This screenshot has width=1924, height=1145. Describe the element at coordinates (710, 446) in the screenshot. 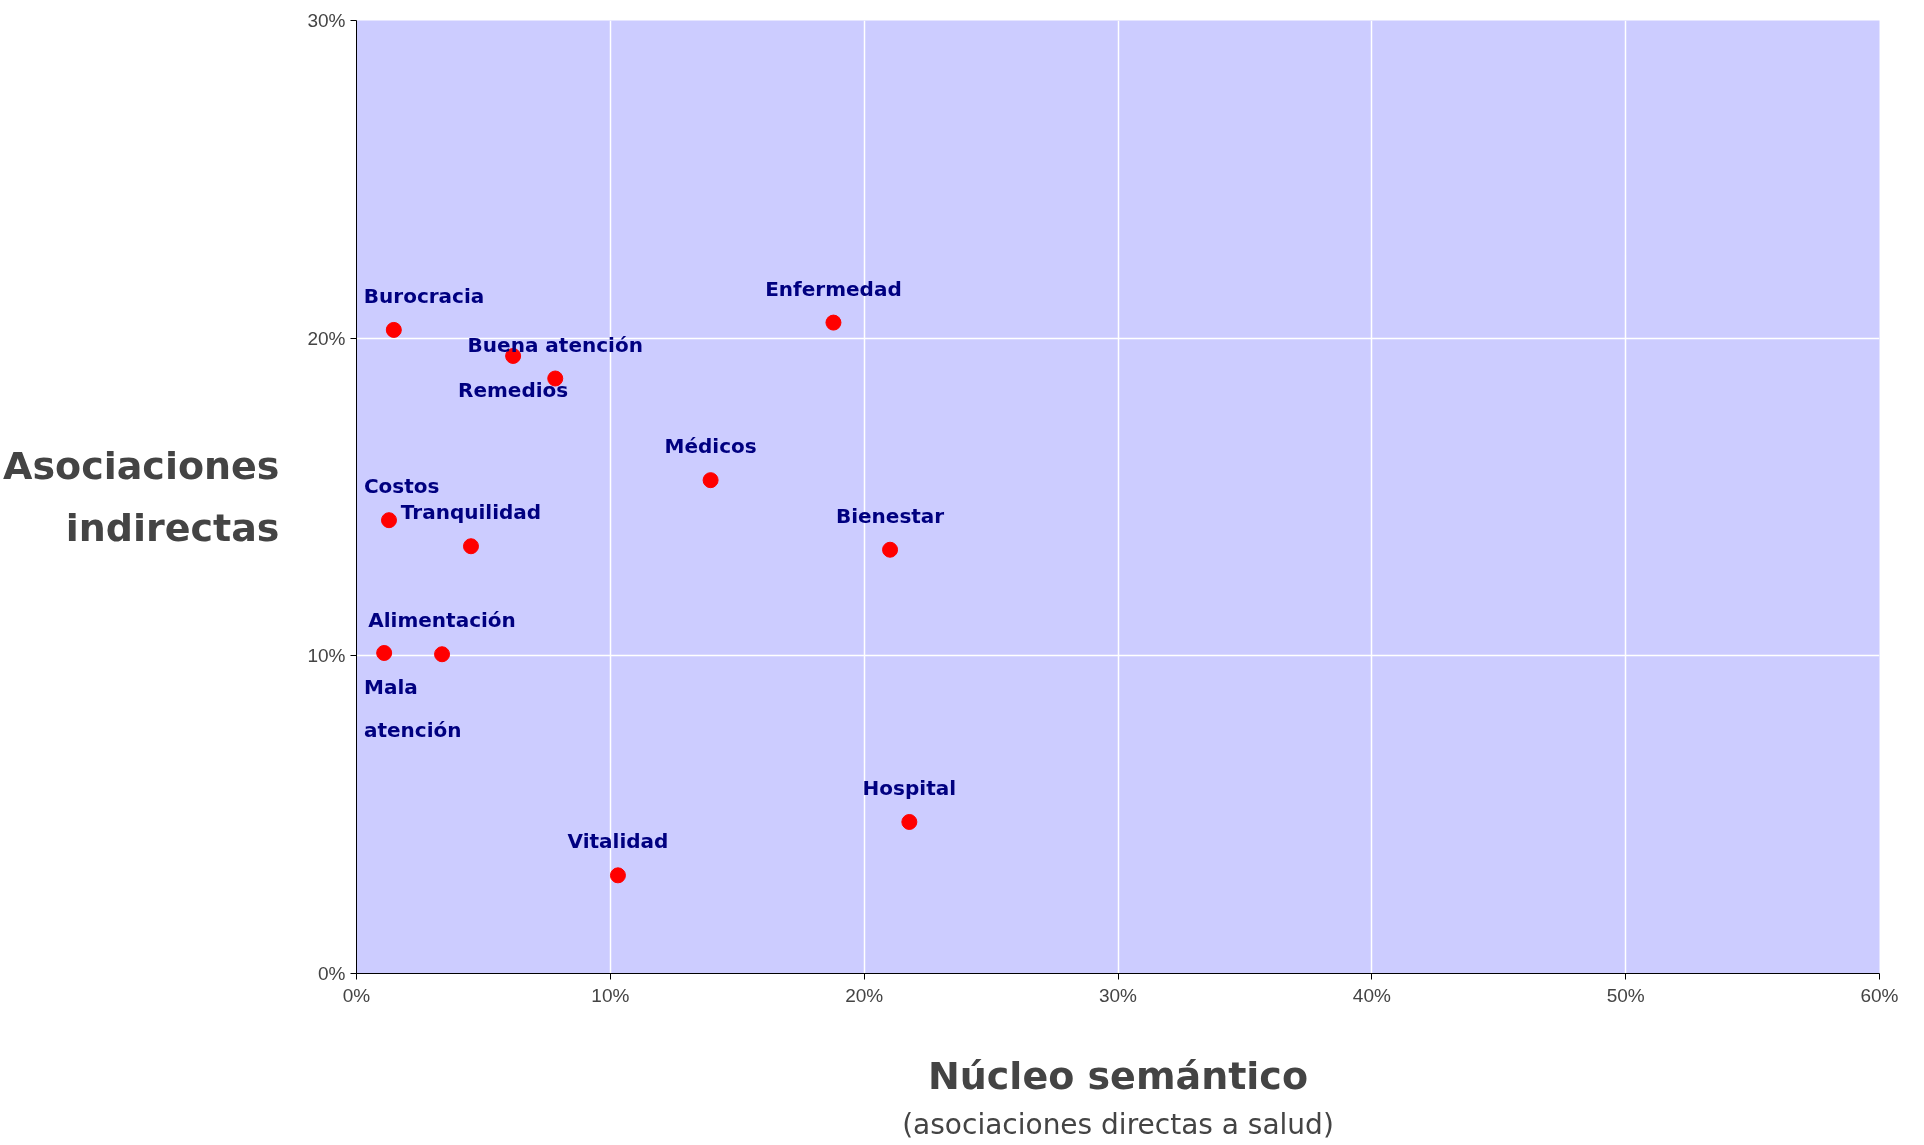

I see `annotation: Médicos` at that location.